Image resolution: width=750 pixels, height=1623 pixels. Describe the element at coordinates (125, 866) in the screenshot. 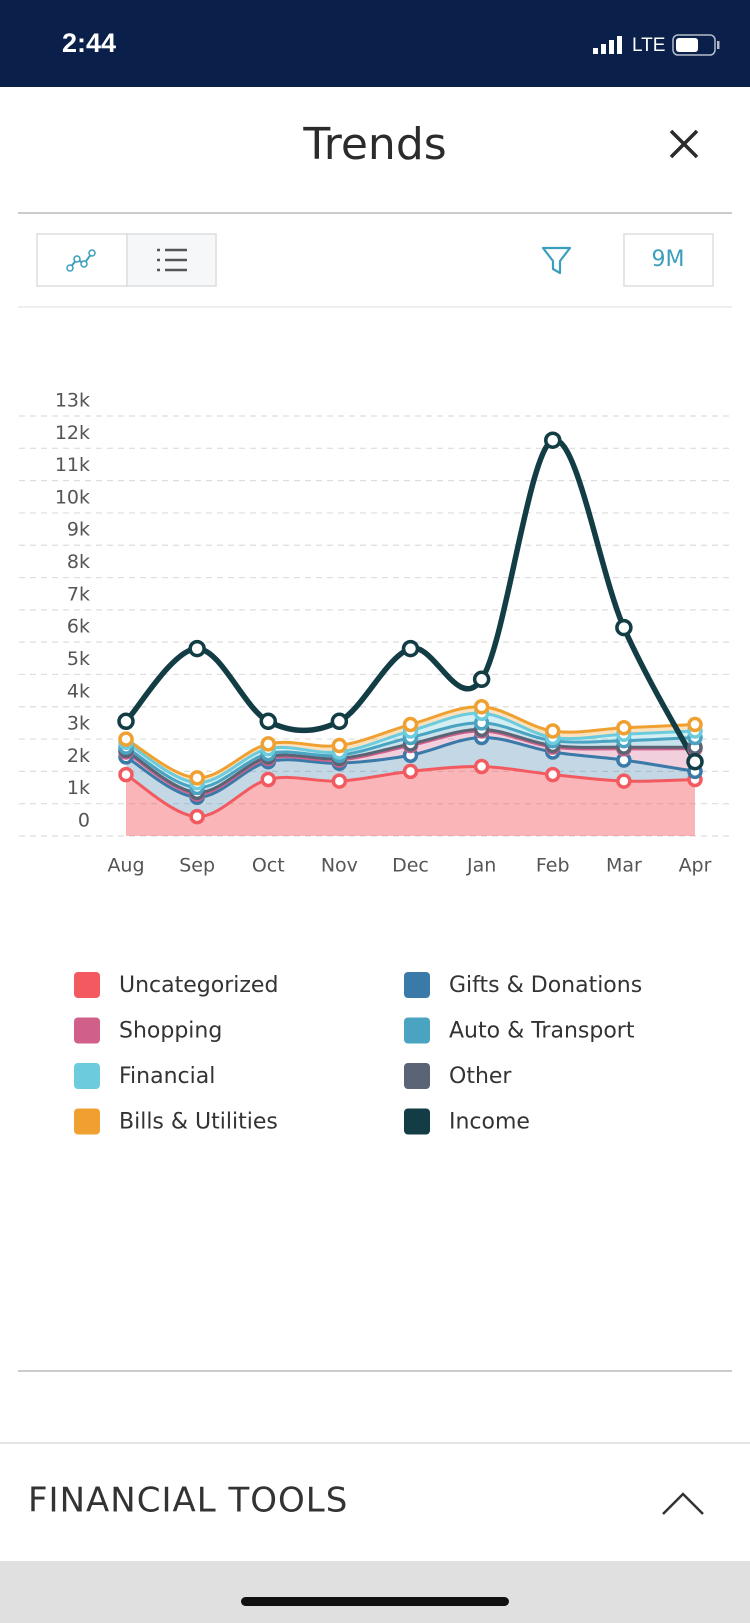

I see `x-tick-label: Aug` at that location.